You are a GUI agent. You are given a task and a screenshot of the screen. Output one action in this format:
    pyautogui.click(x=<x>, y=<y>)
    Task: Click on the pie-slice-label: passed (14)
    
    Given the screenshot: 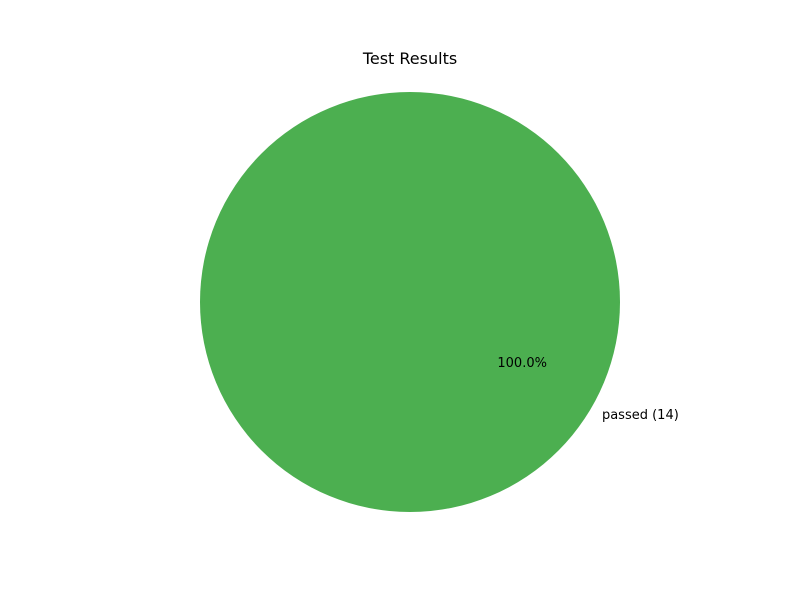 What is the action you would take?
    pyautogui.click(x=640, y=415)
    